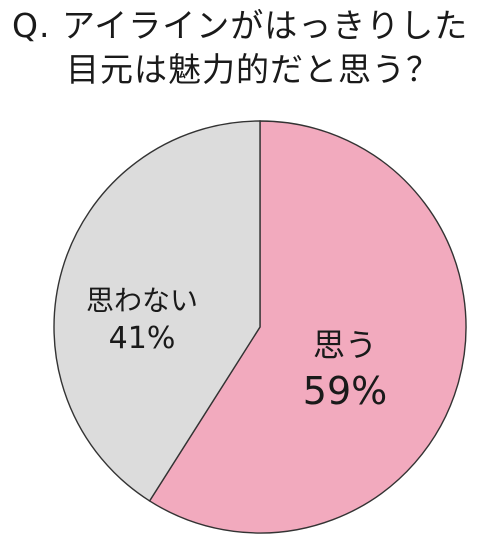 The width and height of the screenshot is (500, 545). What do you see at coordinates (240, 25) in the screenshot?
I see `chart-title-line1: Q. アイラインがはっきりした` at bounding box center [240, 25].